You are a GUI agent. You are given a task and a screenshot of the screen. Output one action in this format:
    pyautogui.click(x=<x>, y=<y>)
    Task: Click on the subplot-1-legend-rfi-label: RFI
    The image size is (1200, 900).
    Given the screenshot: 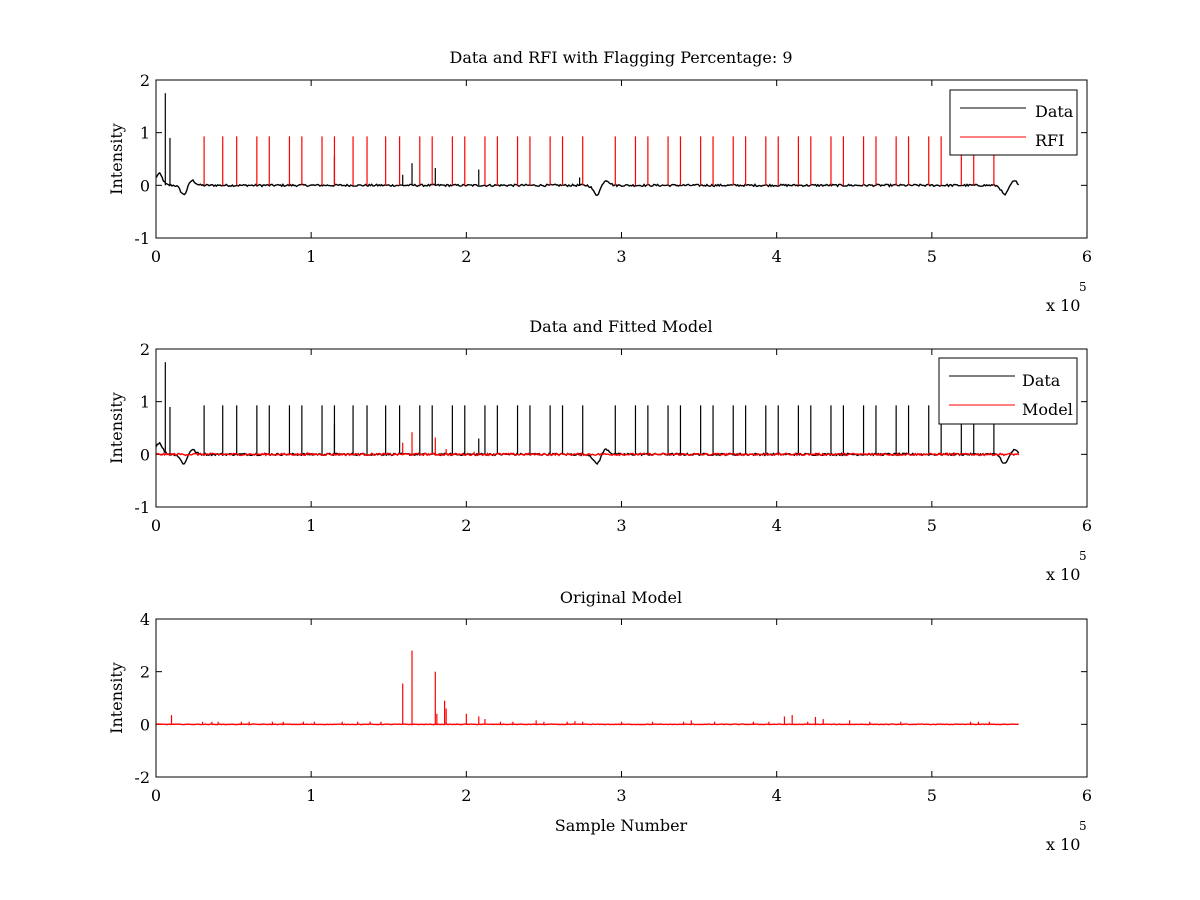 What is the action you would take?
    pyautogui.click(x=1049, y=140)
    